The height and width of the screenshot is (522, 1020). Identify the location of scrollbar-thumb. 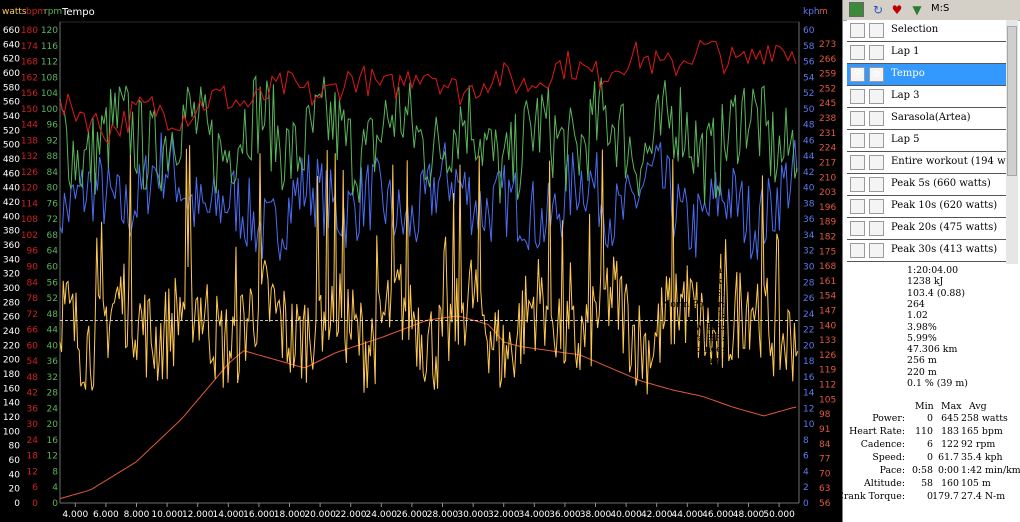
(1012, 101).